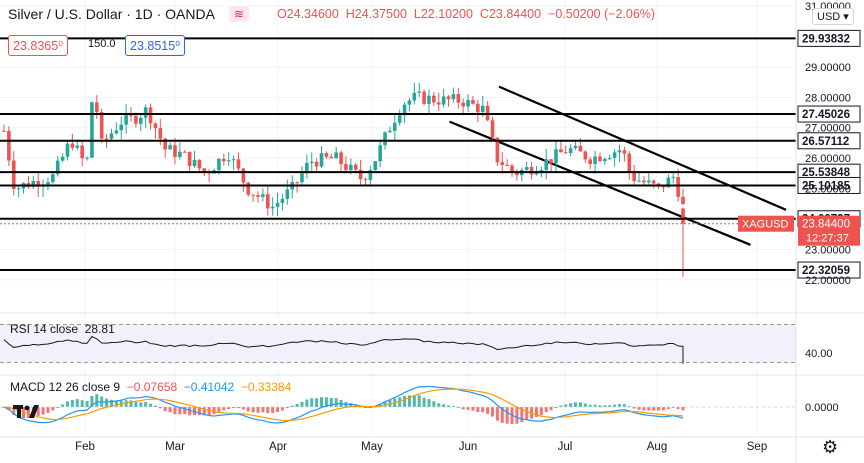  I want to click on currency-select: USD ▾, so click(833, 16).